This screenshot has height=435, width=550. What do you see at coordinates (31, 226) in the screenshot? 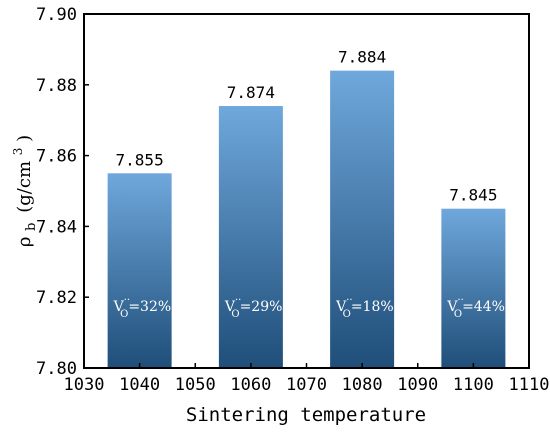
I see `y-axis-subscript: b` at bounding box center [31, 226].